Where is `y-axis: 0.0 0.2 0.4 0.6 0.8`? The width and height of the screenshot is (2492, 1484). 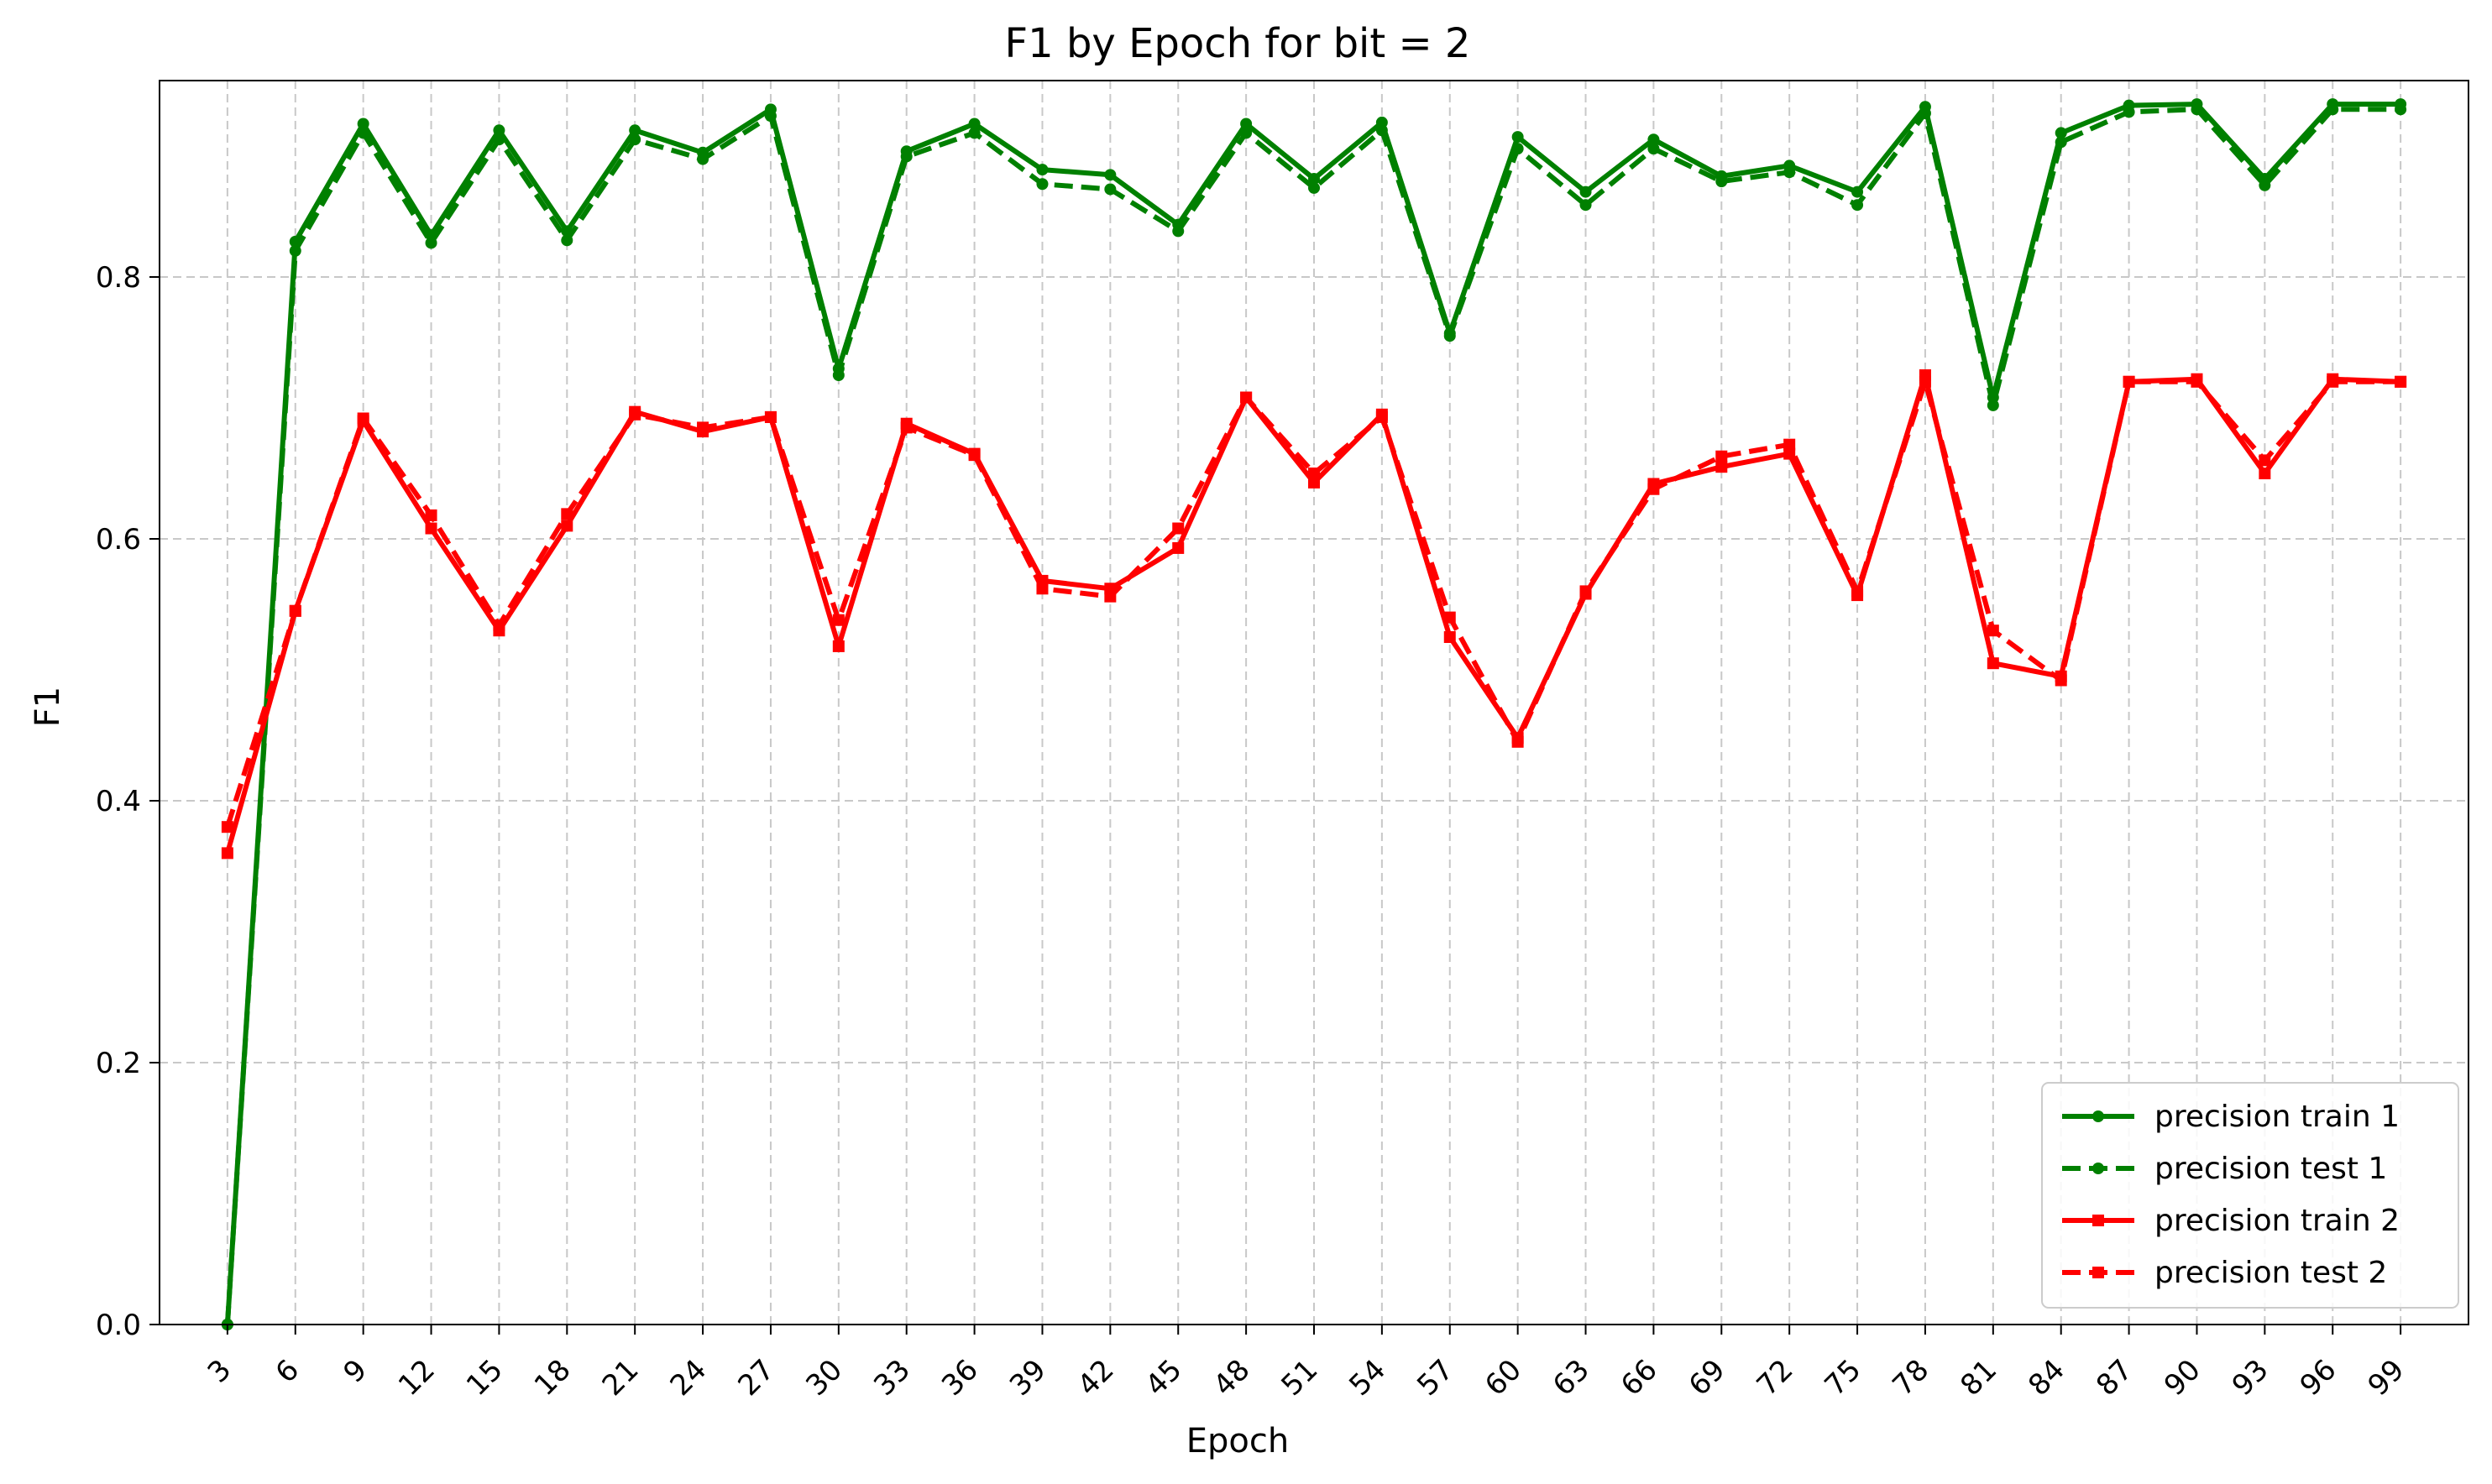
y-axis: 0.0 0.2 0.4 0.6 0.8 is located at coordinates (128, 801).